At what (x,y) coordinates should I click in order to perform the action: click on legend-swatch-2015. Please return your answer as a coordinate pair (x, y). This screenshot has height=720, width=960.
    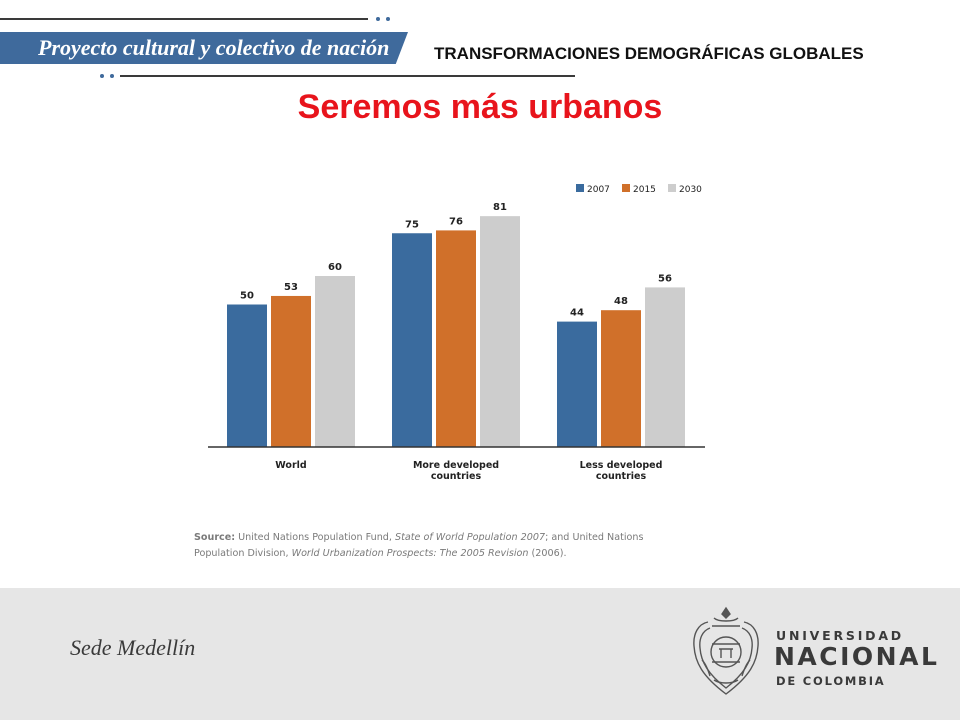
    Looking at the image, I should click on (626, 188).